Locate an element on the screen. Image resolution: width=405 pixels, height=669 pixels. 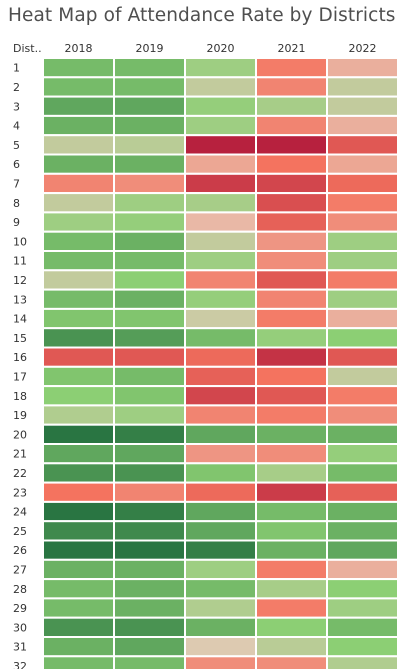
heatmap-cell-19-2019 is located at coordinates (149, 415).